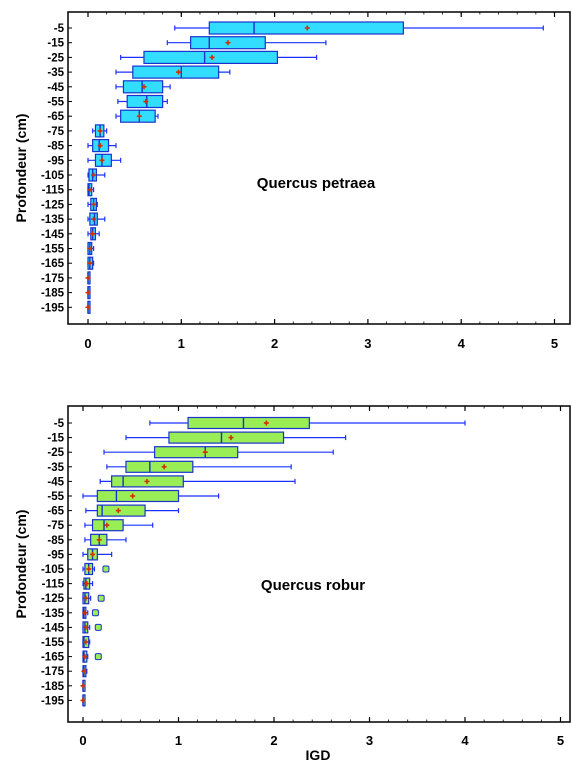 The width and height of the screenshot is (572, 763). Describe the element at coordinates (87, 598) in the screenshot. I see `box--125` at that location.